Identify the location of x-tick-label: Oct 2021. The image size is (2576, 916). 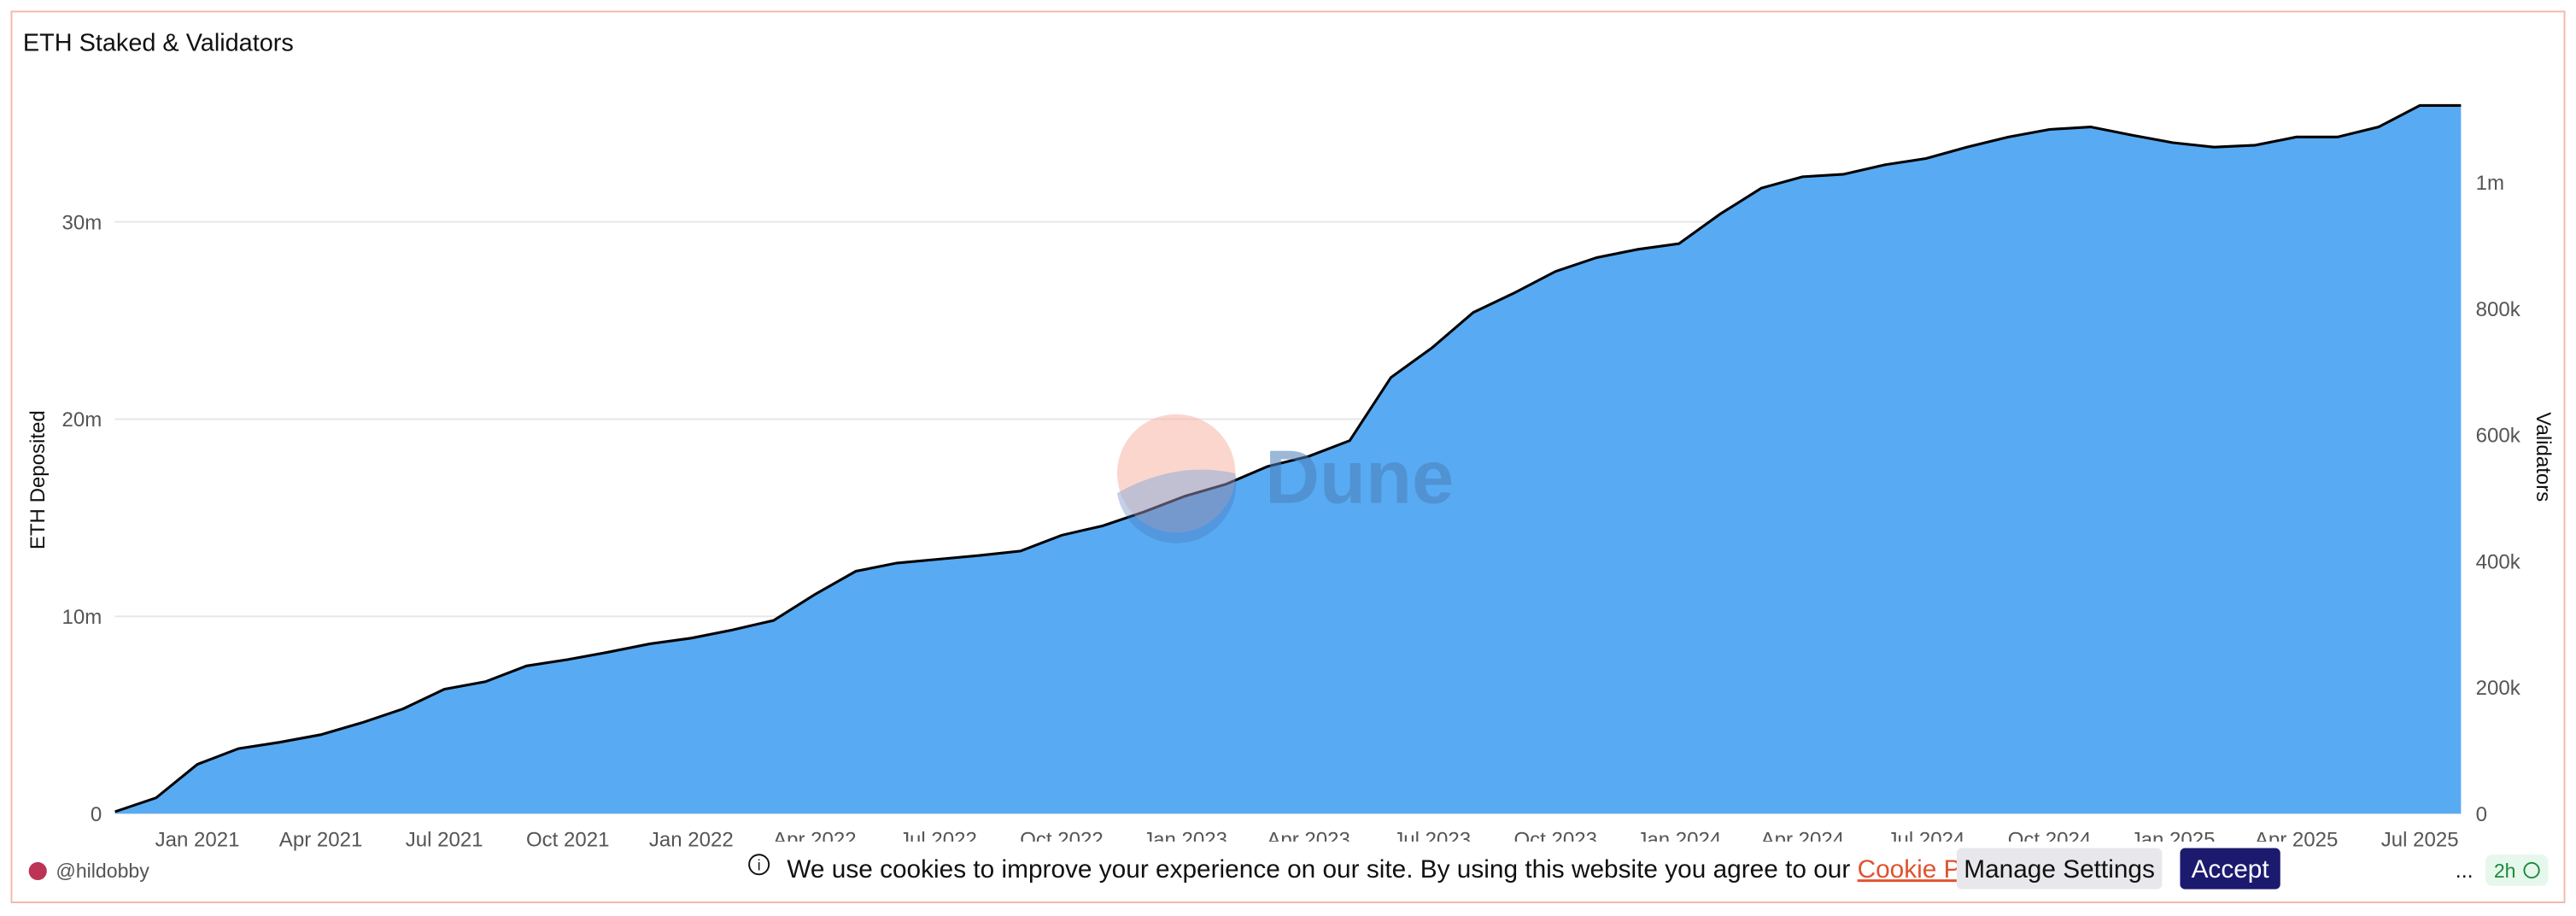
(568, 840).